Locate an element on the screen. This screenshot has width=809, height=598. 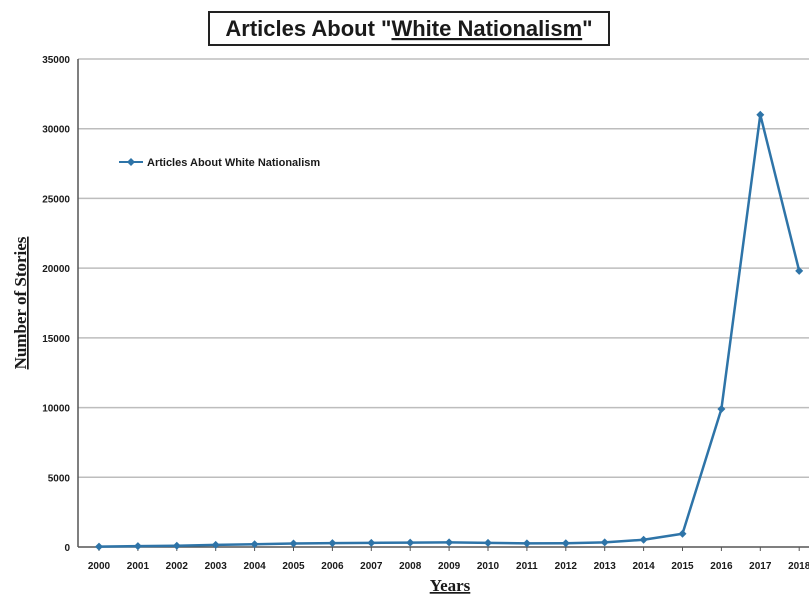
x-tick-label-2003: 2003 is located at coordinates (216, 566).